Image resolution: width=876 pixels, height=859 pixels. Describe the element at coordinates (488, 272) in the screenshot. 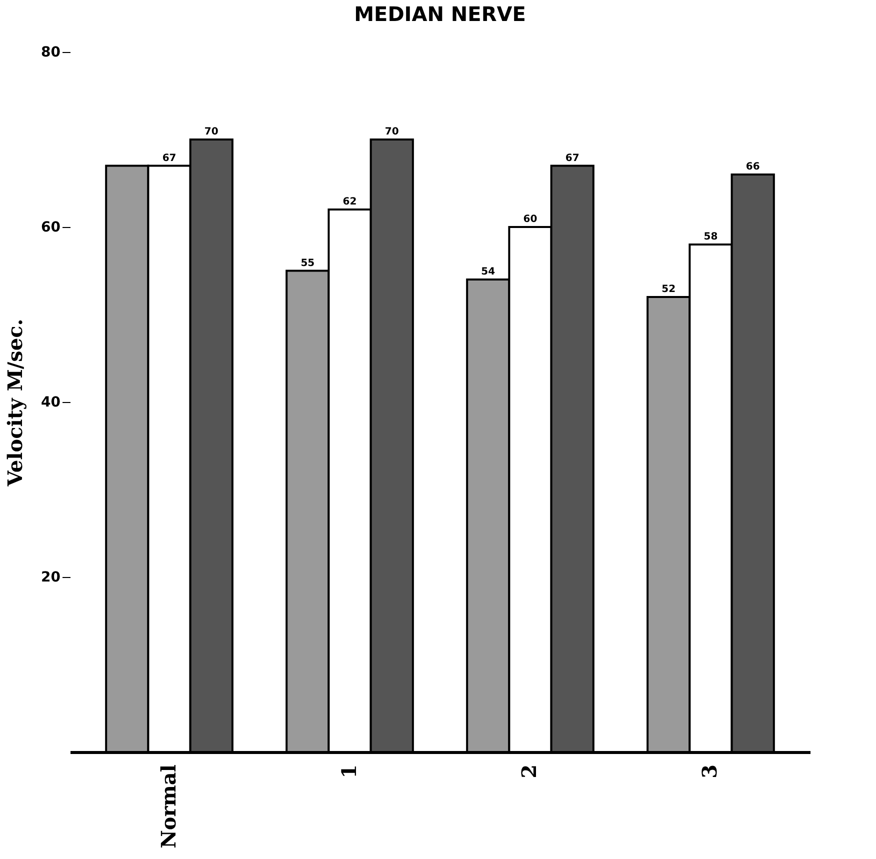

I see `data-label: 54` at that location.